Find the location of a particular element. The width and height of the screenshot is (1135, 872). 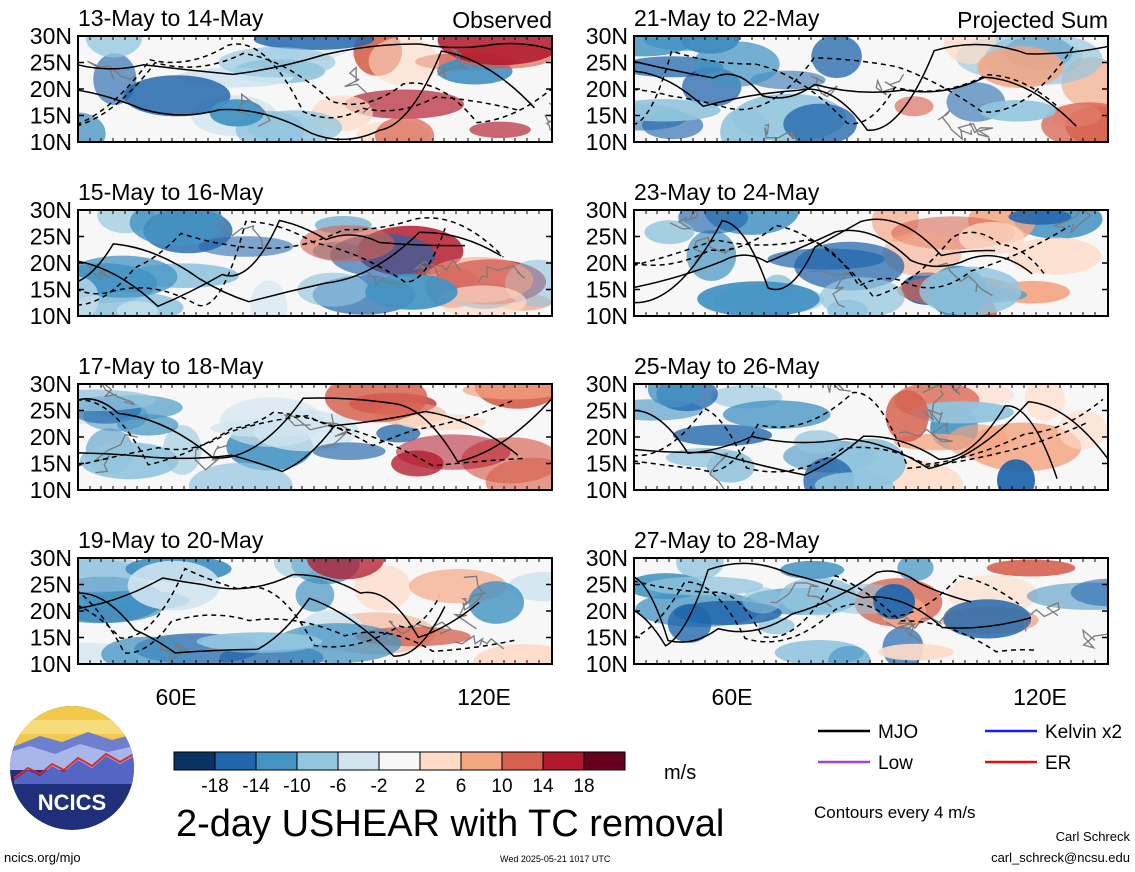

x-axis-labels: 60E 120E 60E 120E is located at coordinates (611, 697).